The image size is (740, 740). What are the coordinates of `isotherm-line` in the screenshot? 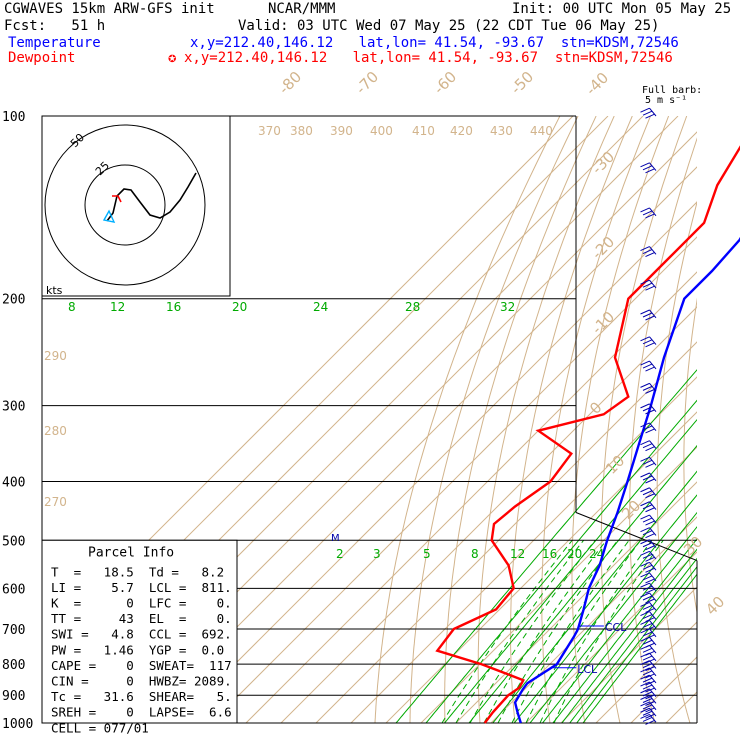 It's located at (611, 637).